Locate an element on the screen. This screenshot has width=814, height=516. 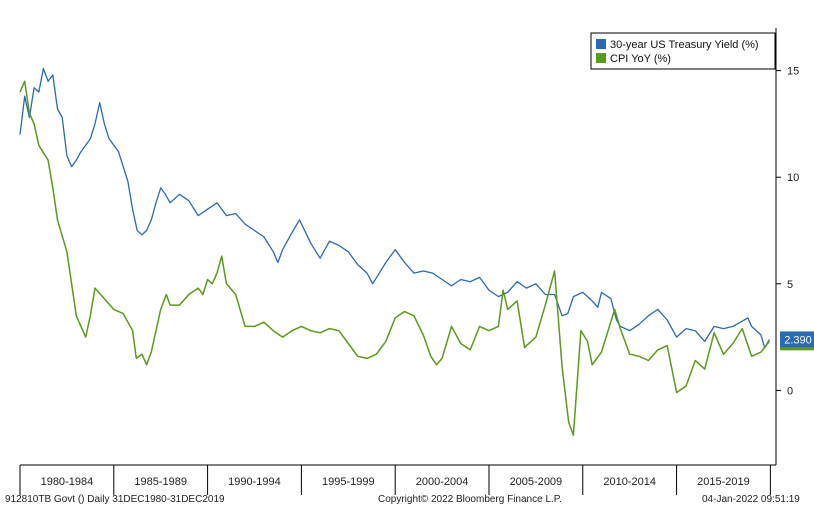
legend-label: CPI YoY (%) is located at coordinates (640, 59).